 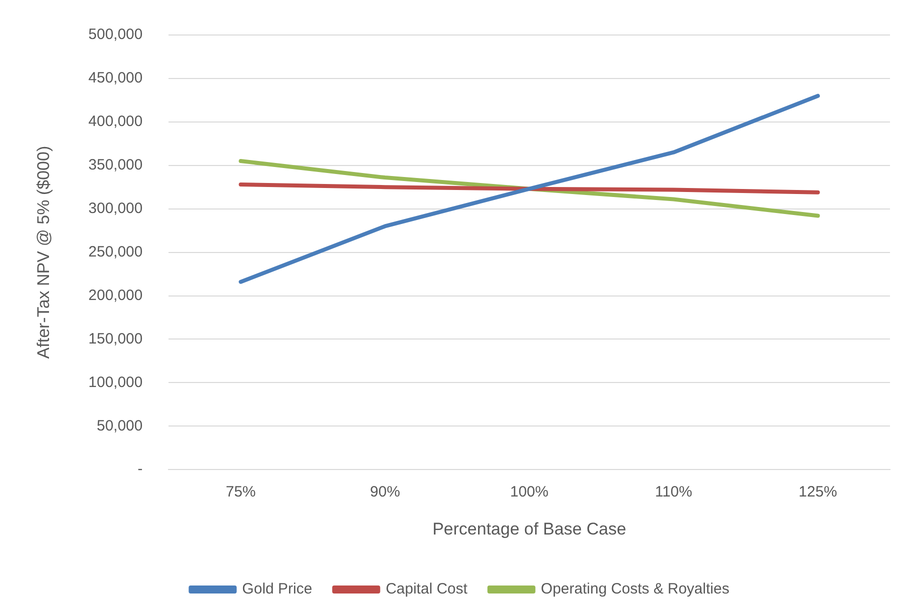 What do you see at coordinates (529, 492) in the screenshot?
I see `x-tick-label: 100%` at bounding box center [529, 492].